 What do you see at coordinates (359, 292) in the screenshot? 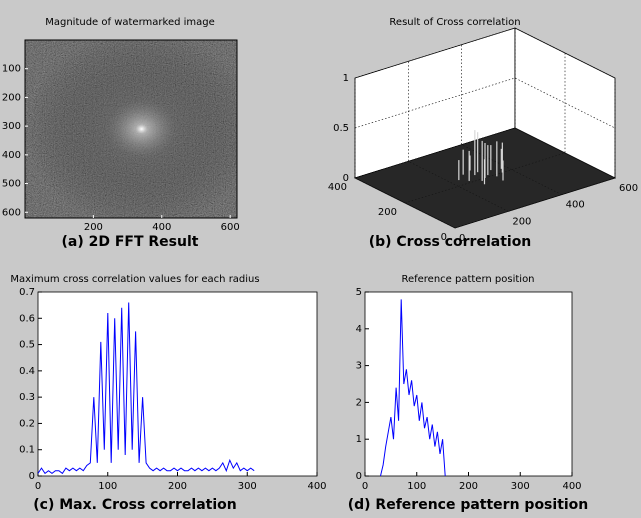
I see `y-tick-label: 5` at bounding box center [359, 292].